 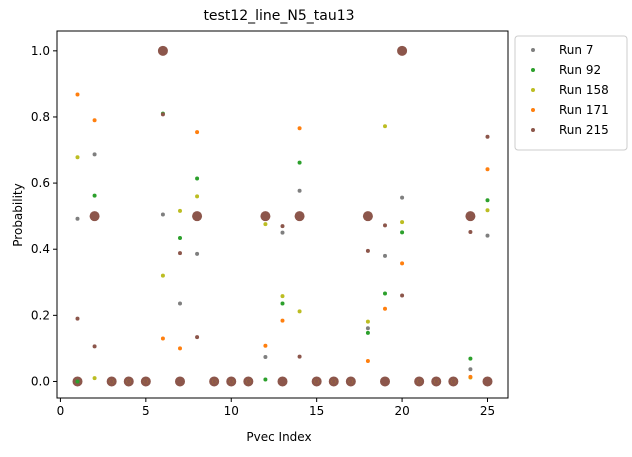 I want to click on legend-label: Run 171, so click(x=584, y=110).